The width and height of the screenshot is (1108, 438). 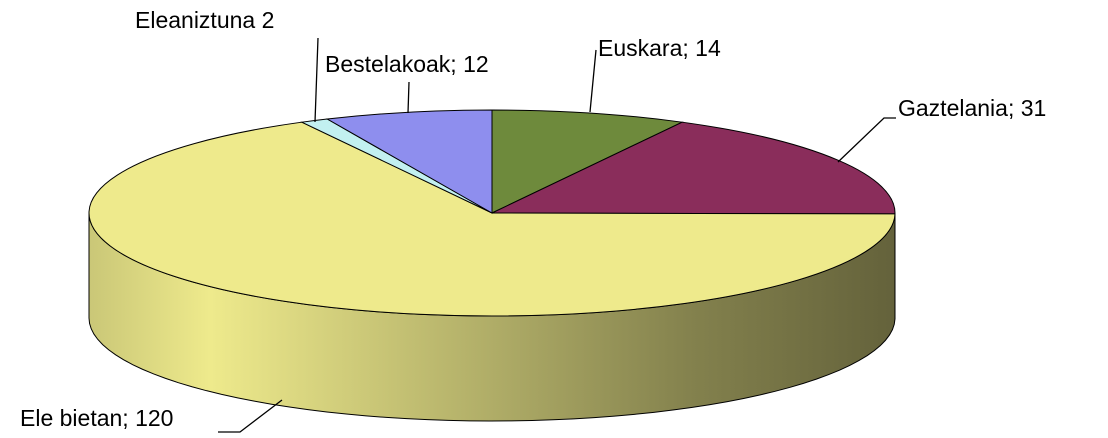 What do you see at coordinates (659, 48) in the screenshot?
I see `data-label: Euskara; 14` at bounding box center [659, 48].